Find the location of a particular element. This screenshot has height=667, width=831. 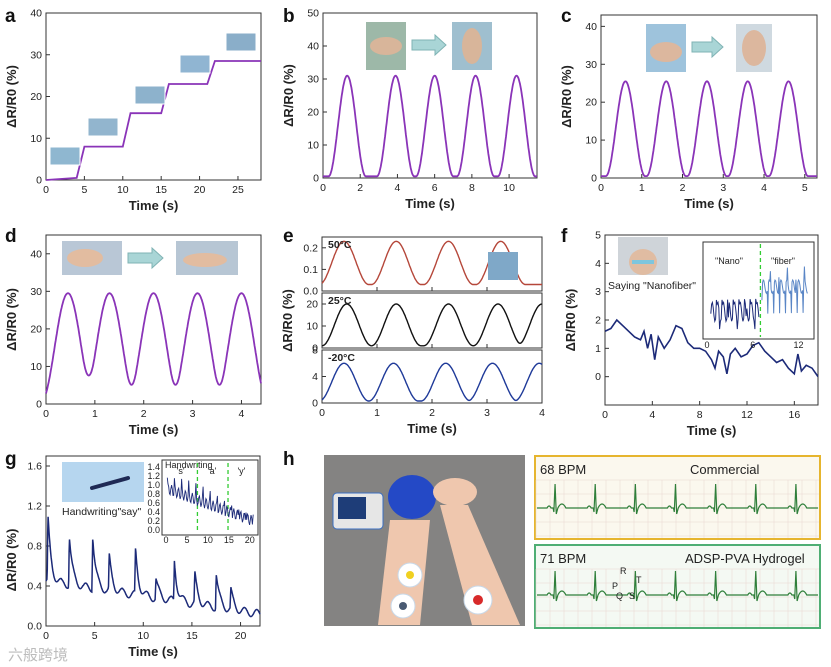

inset-g-letter-1: 'a' is located at coordinates (212, 471).